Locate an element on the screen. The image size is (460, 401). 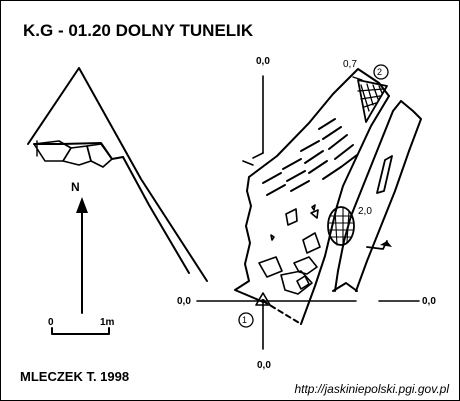
section-label-bottom: 0,0 is located at coordinates (264, 365).